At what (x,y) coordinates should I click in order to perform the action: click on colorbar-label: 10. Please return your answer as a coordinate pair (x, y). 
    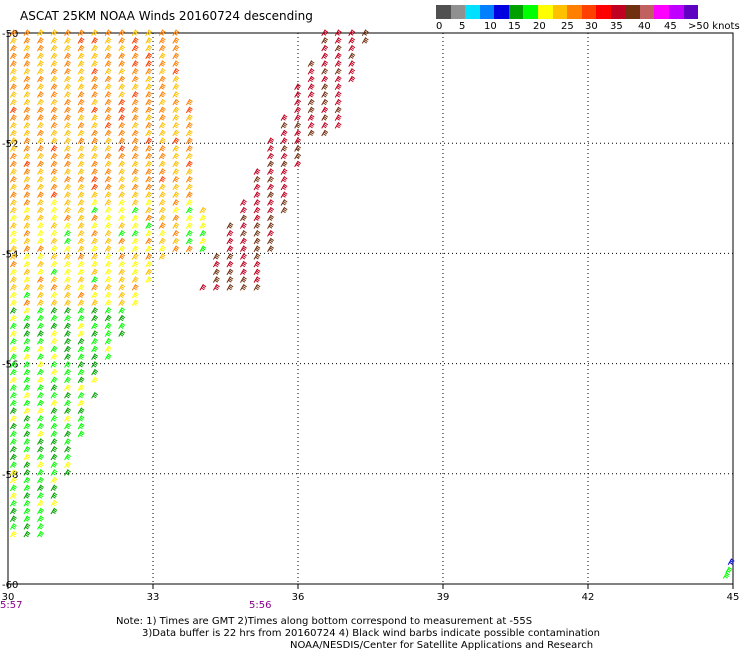
    Looking at the image, I should click on (490, 26).